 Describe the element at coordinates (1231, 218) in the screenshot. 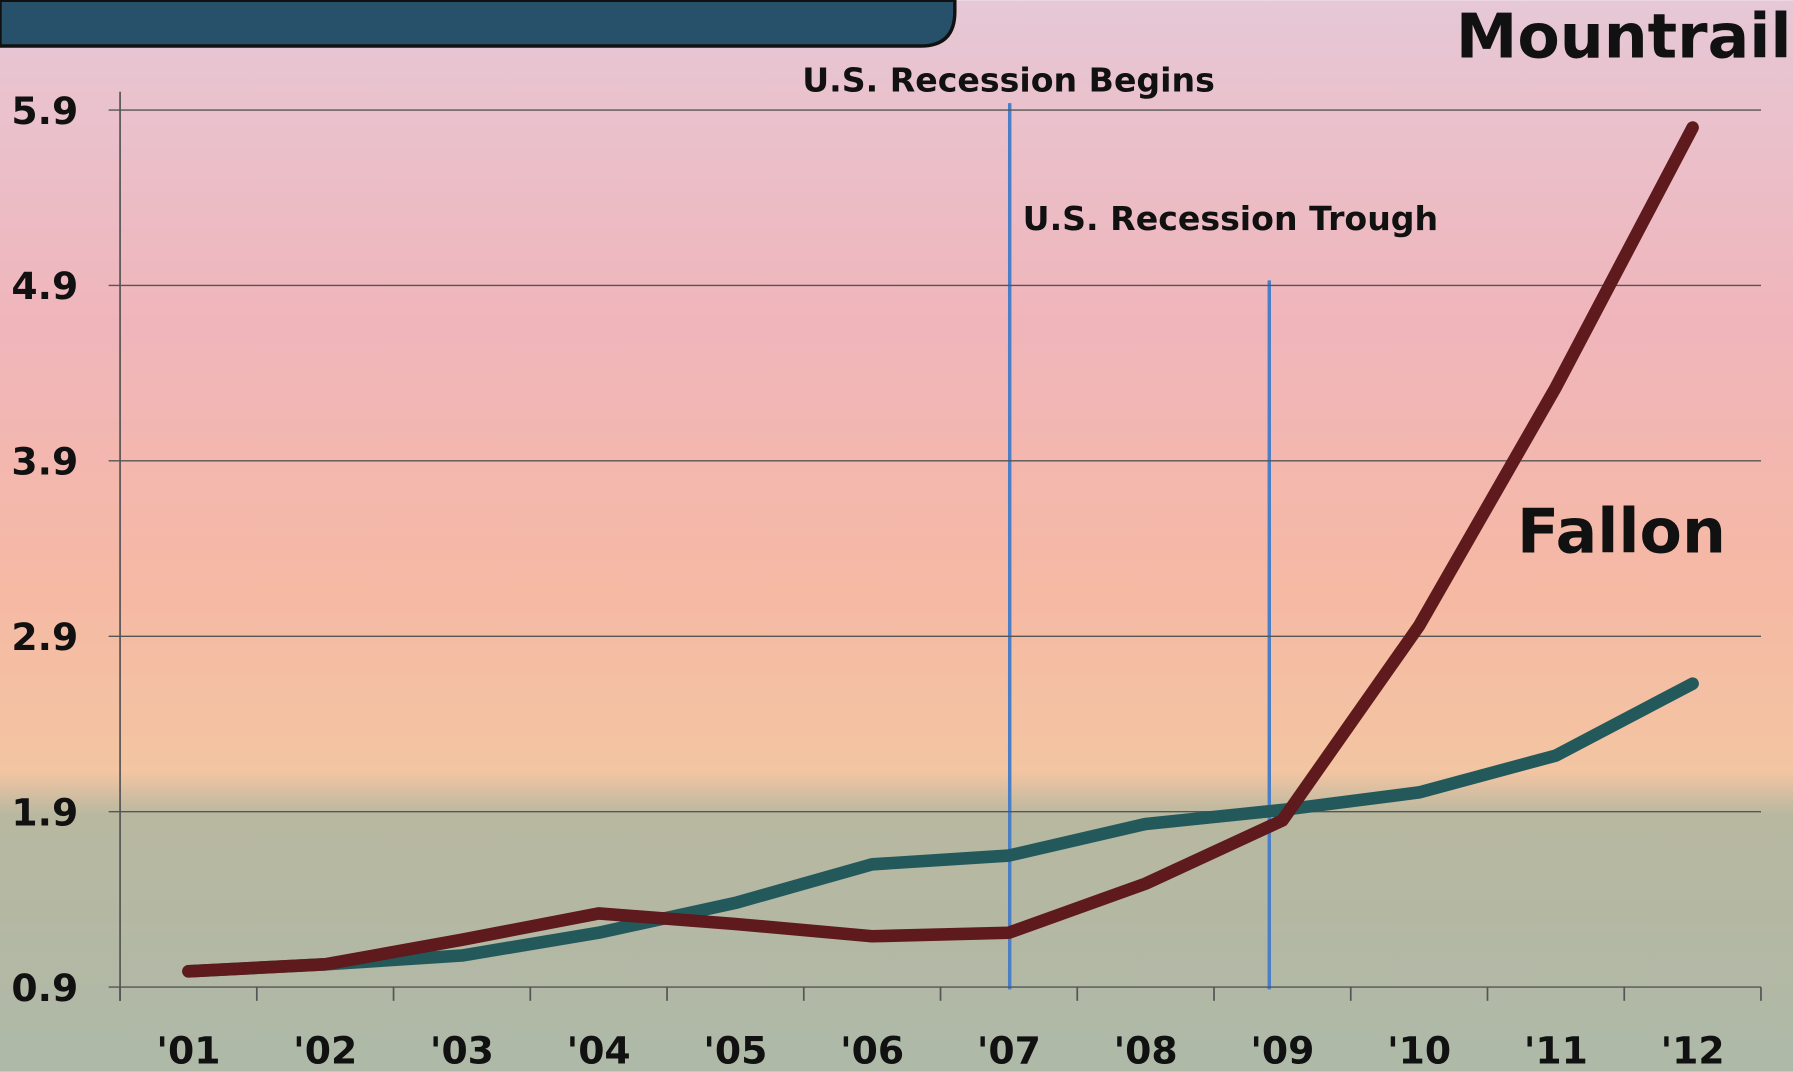

I see `annotation: U.S. Recession Trough` at that location.